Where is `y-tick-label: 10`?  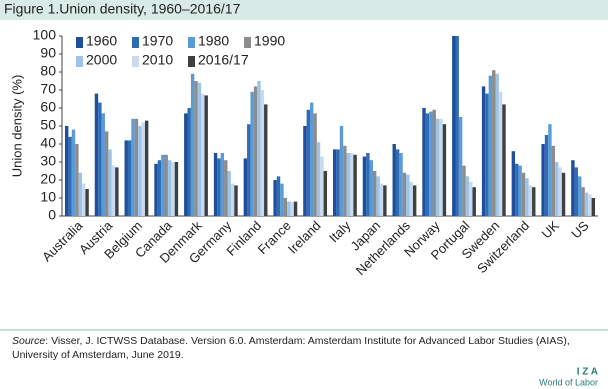
y-tick-label: 10 is located at coordinates (48, 197).